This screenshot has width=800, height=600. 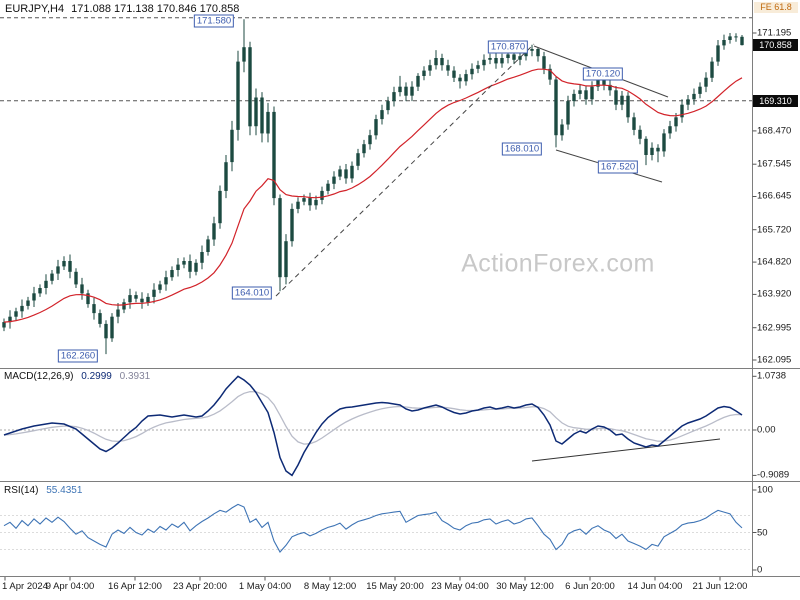 I want to click on swing-price-label: 162.260, so click(x=78, y=356).